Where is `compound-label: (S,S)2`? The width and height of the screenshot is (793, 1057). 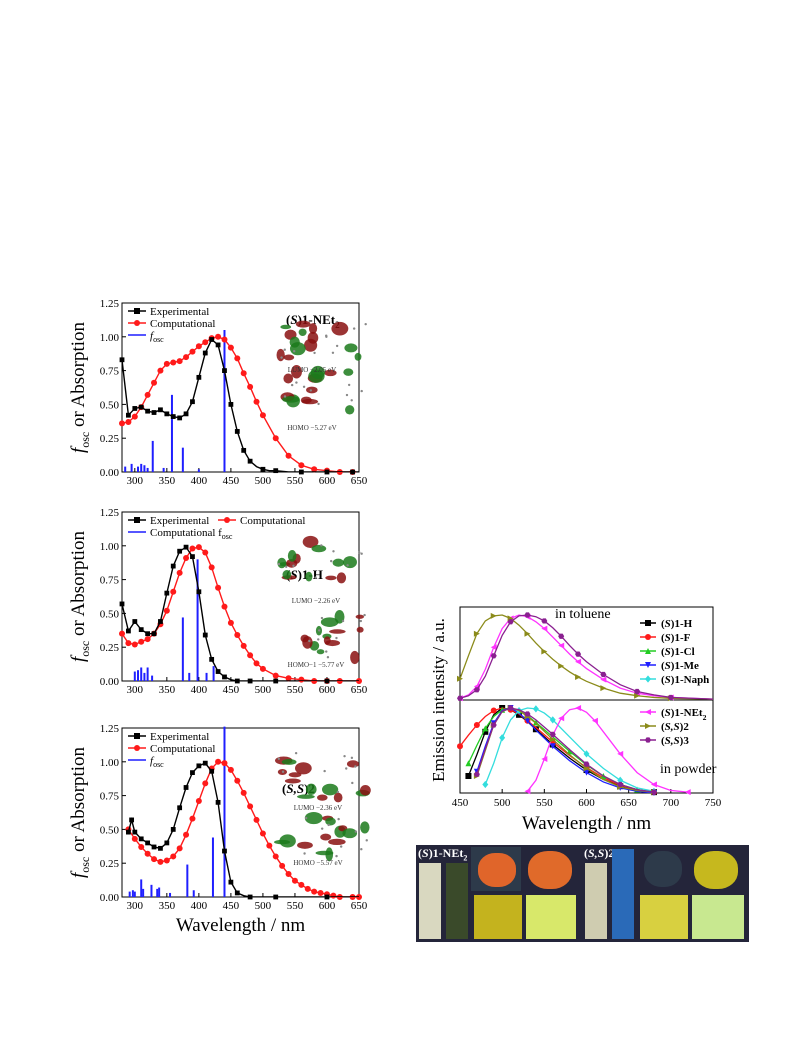 compound-label: (S,S)2 is located at coordinates (298, 788).